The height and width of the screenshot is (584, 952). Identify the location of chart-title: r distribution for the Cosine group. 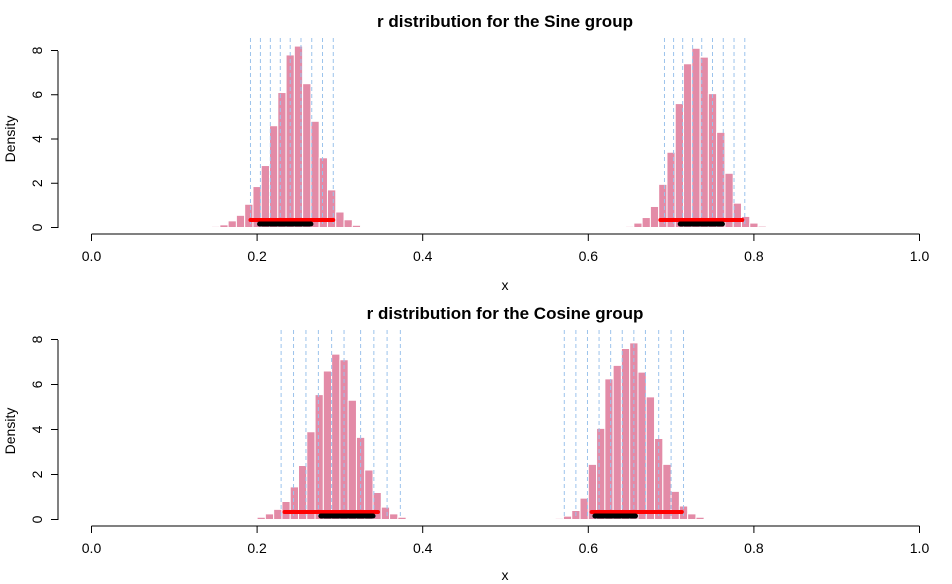
(505, 313).